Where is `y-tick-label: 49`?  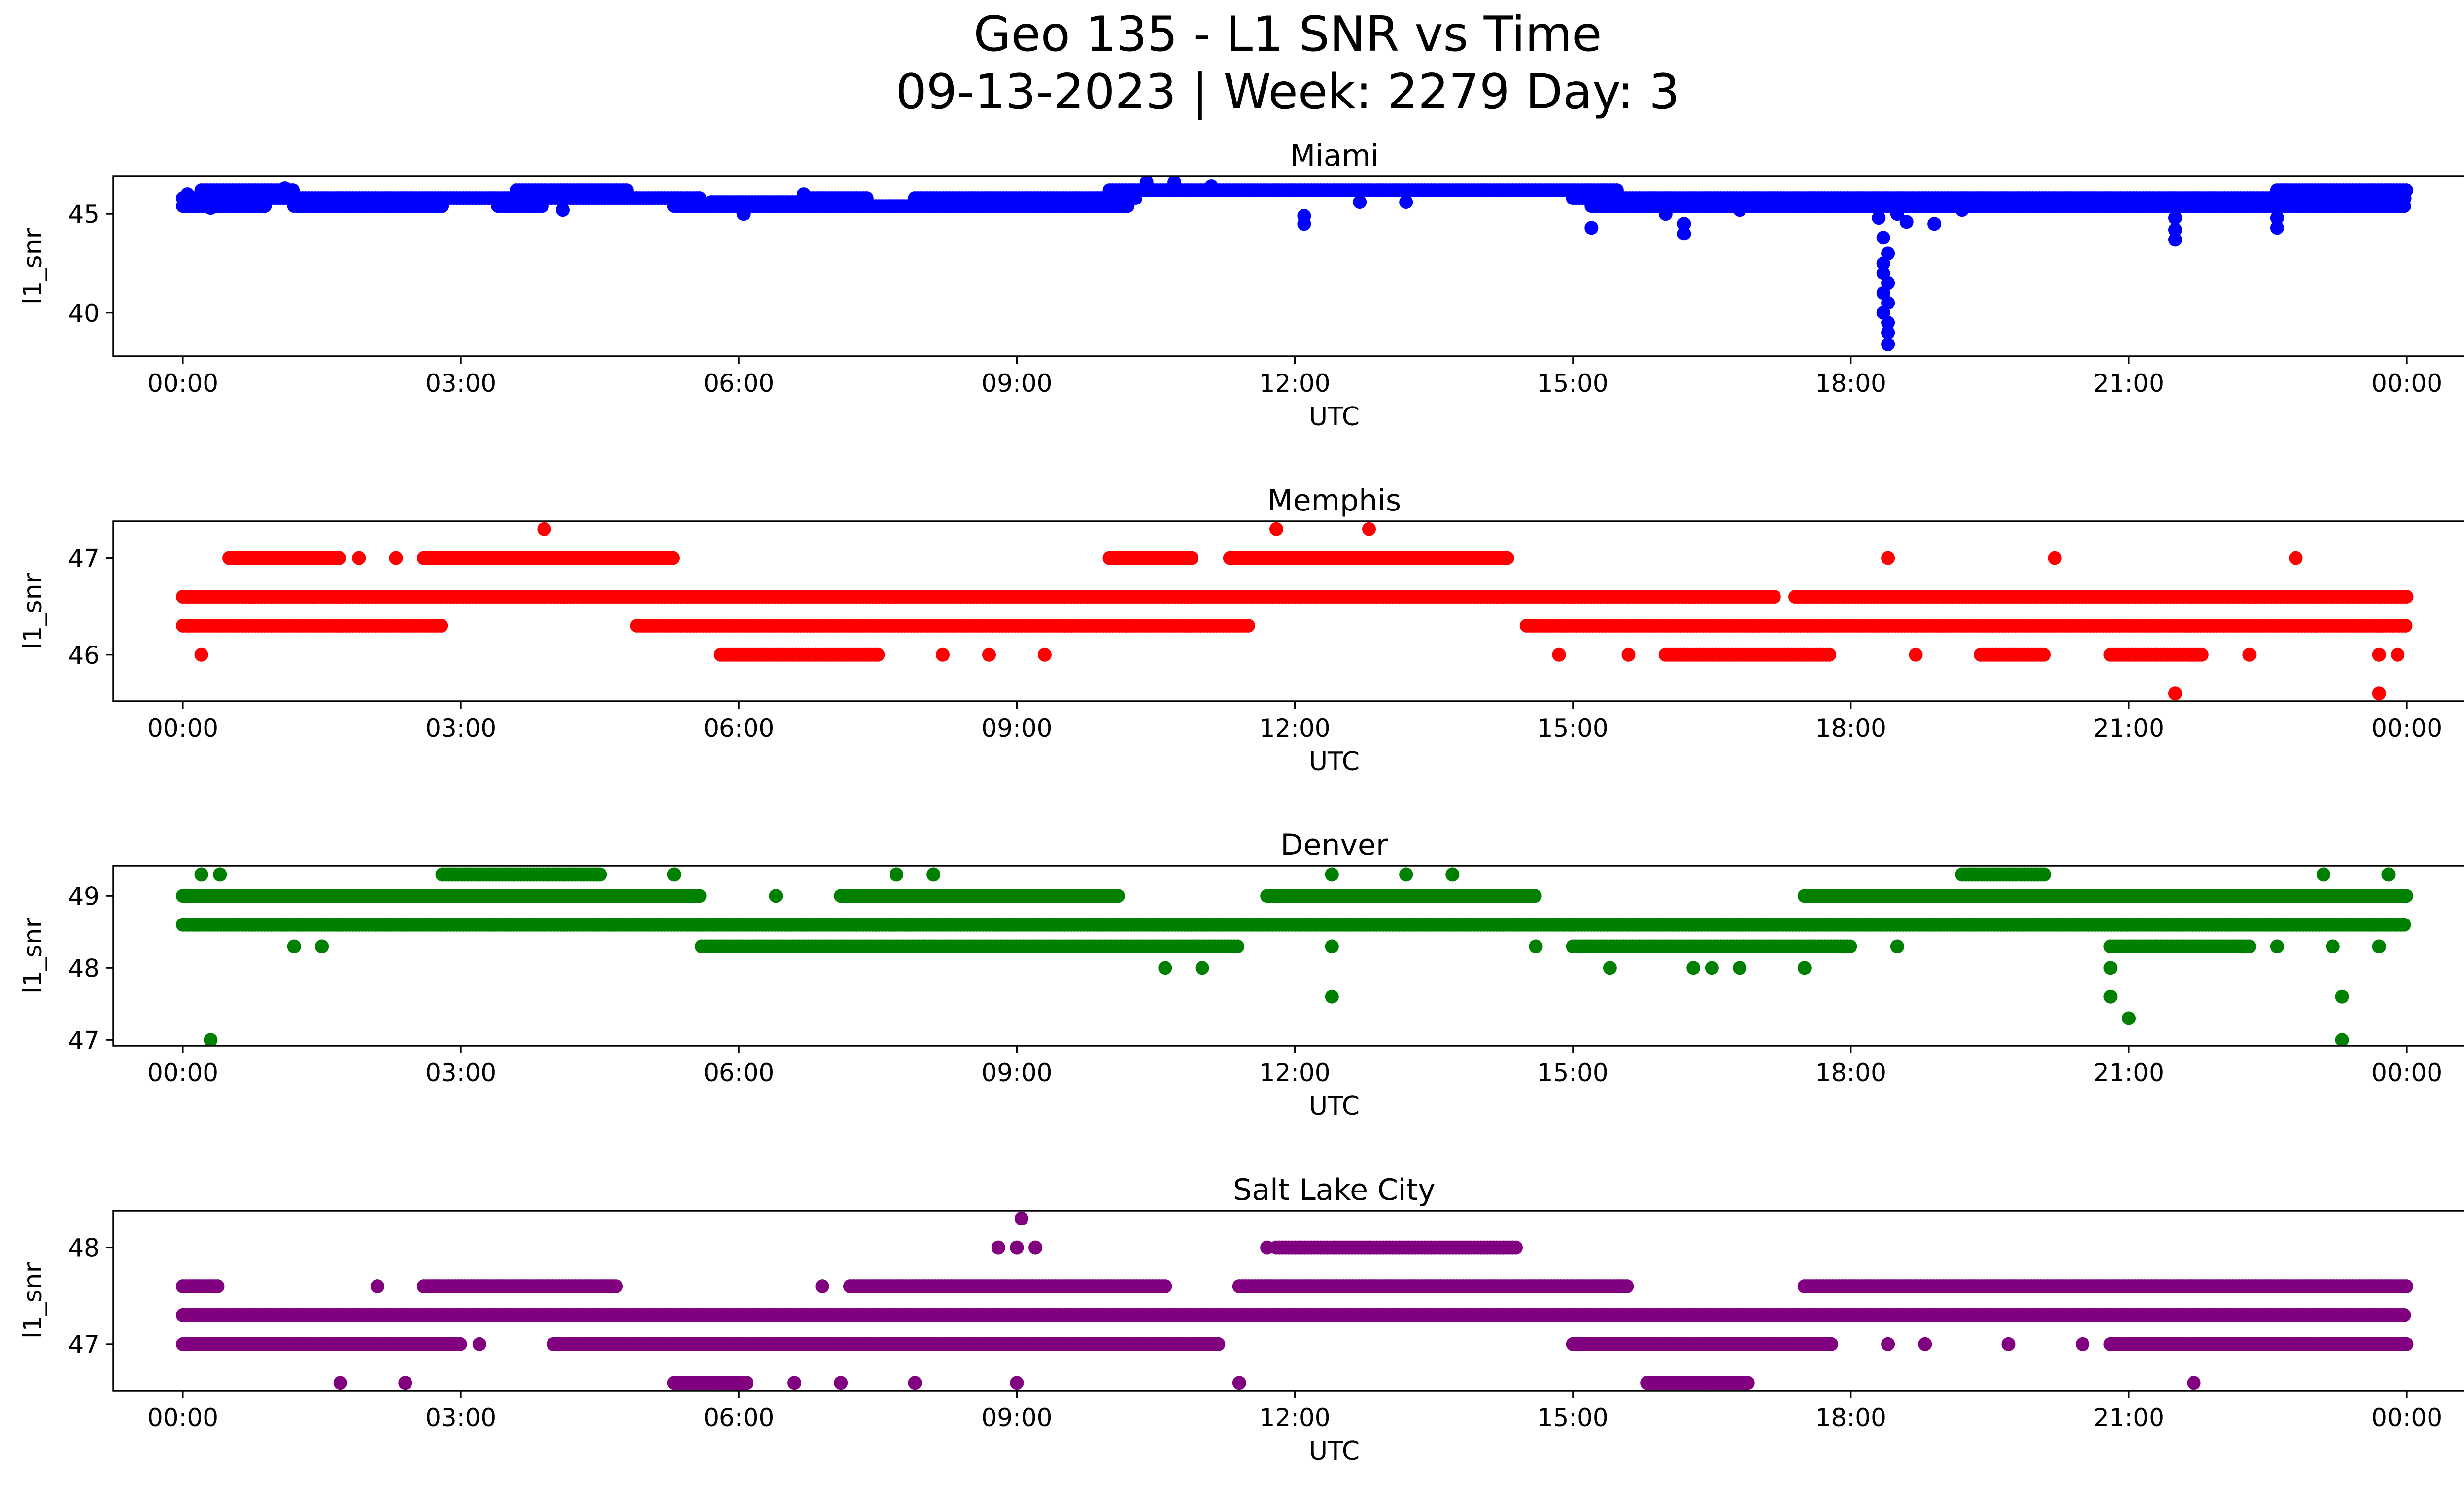
y-tick-label: 49 is located at coordinates (84, 896).